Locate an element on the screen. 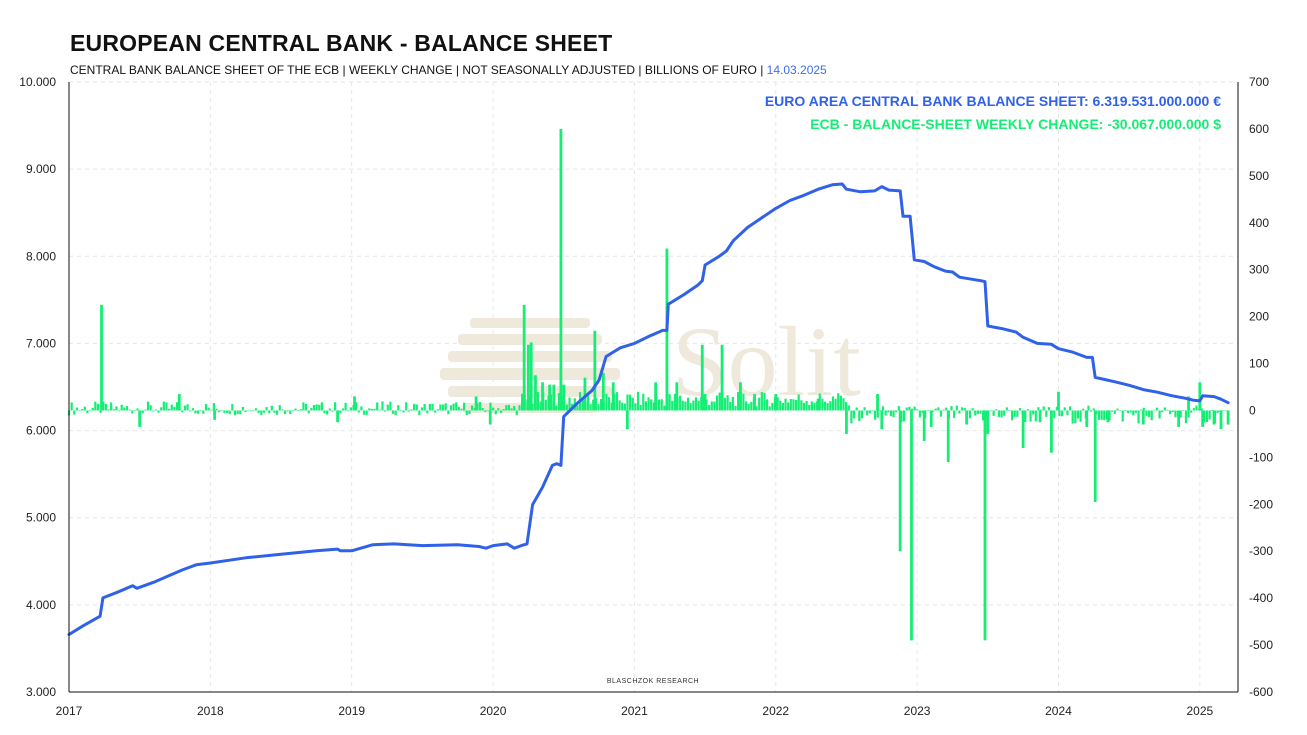 Image resolution: width=1307 pixels, height=735 pixels. right-tick-label: -500 is located at coordinates (1261, 645).